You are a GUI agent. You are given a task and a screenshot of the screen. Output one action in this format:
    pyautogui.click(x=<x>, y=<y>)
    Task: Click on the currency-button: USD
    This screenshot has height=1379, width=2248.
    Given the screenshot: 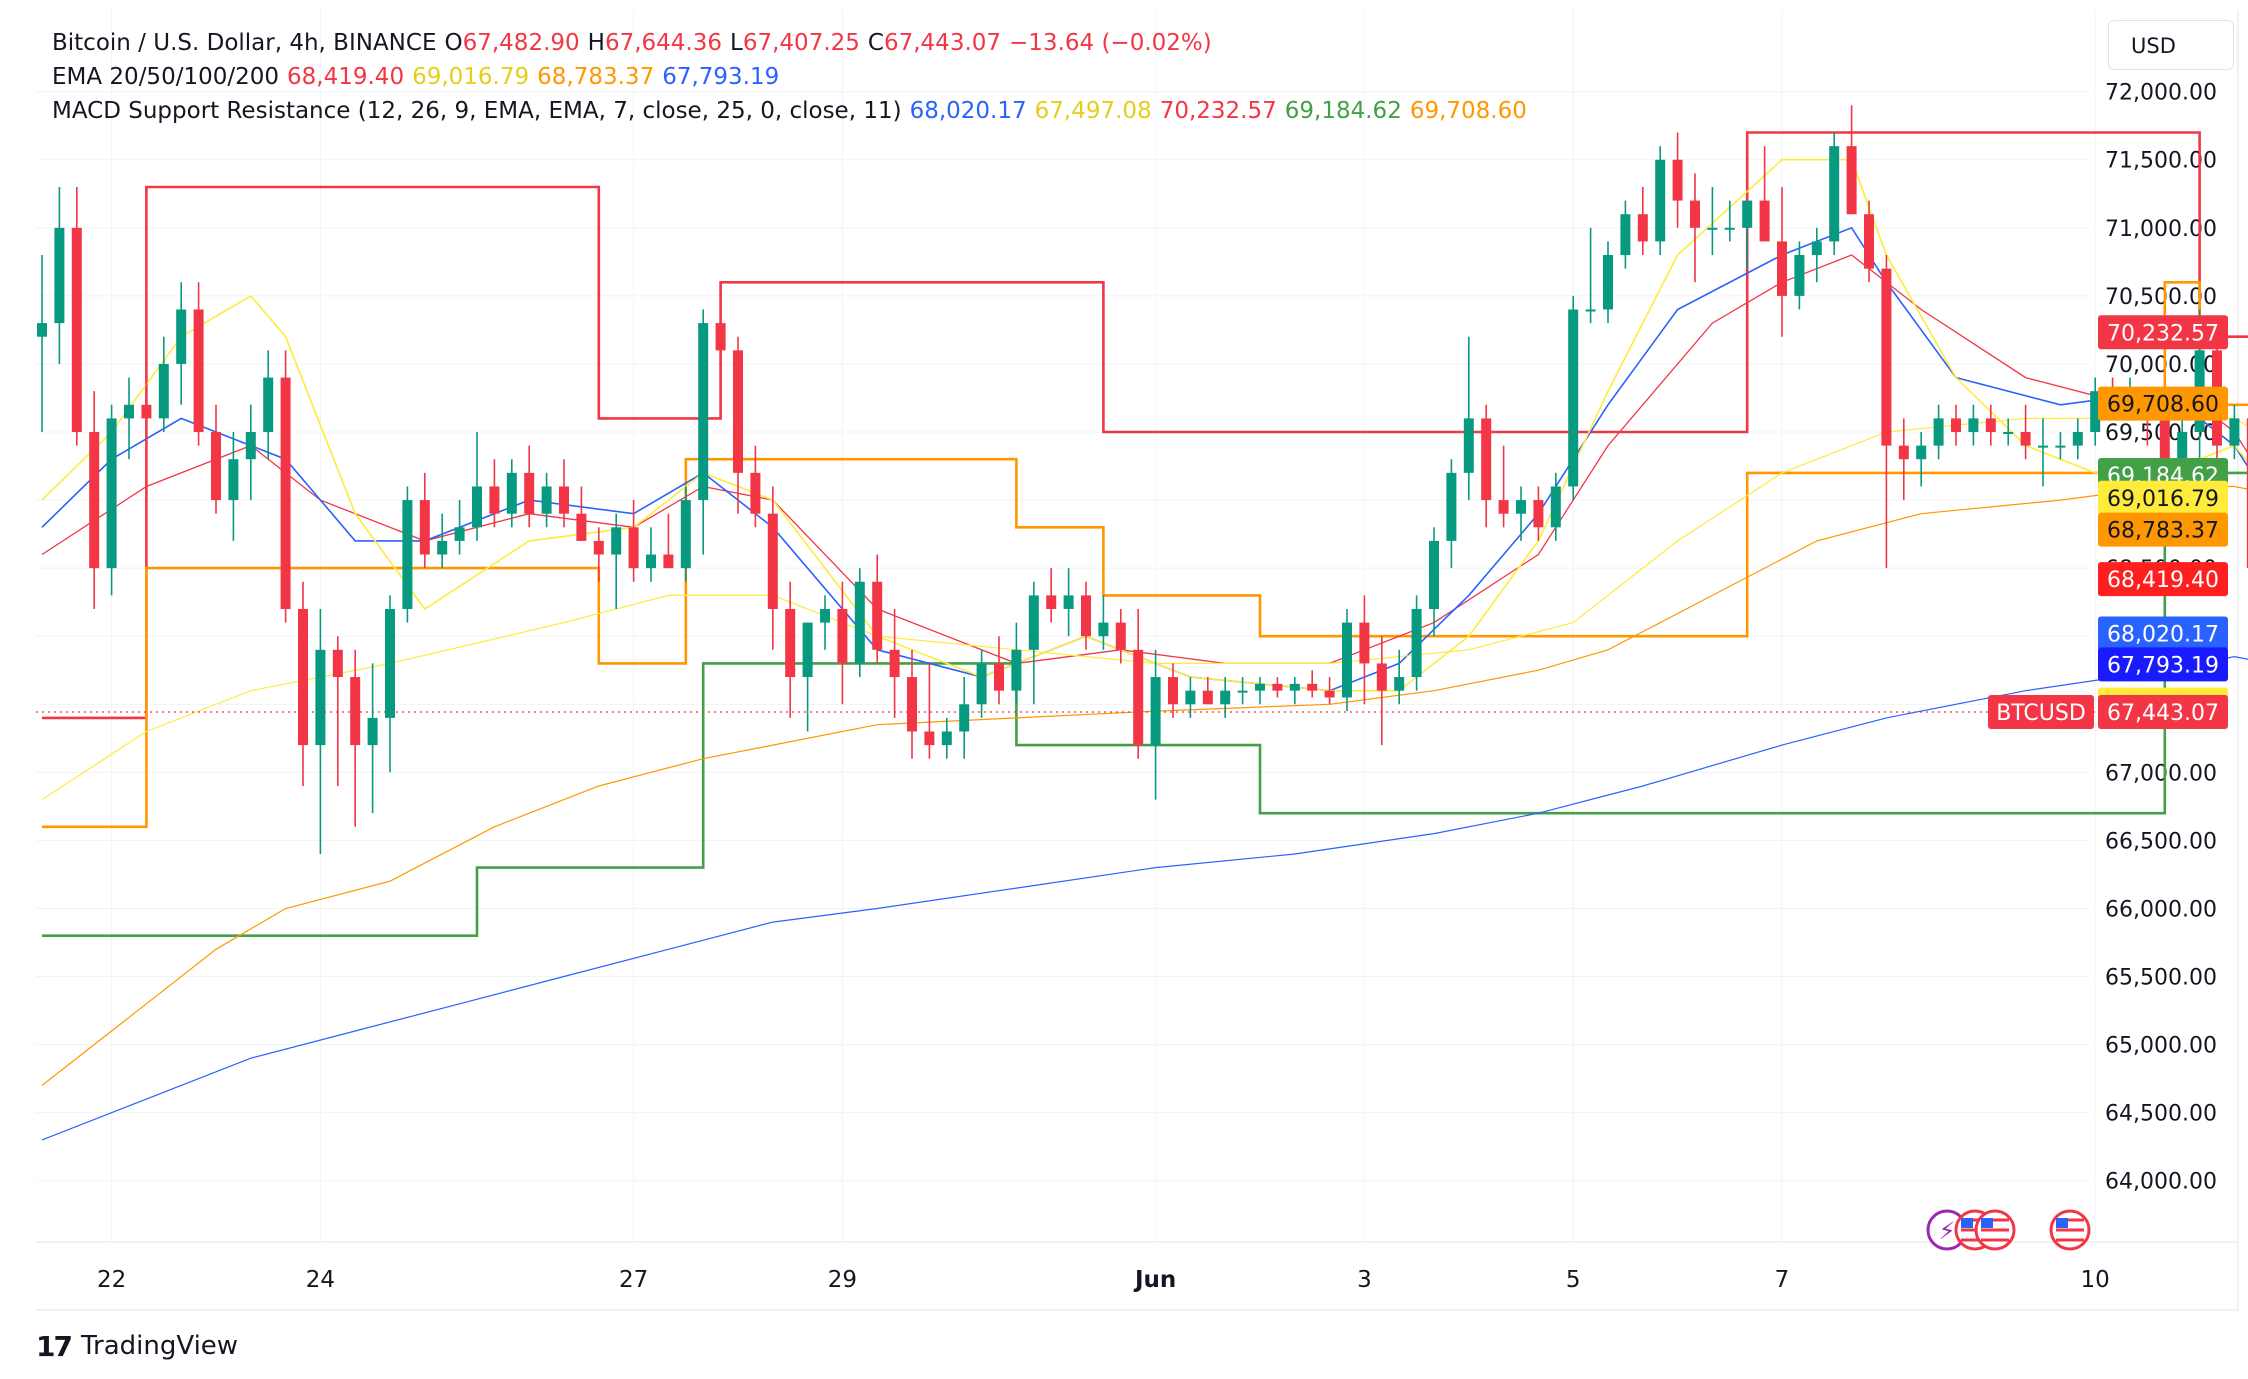 What is the action you would take?
    pyautogui.click(x=2171, y=45)
    